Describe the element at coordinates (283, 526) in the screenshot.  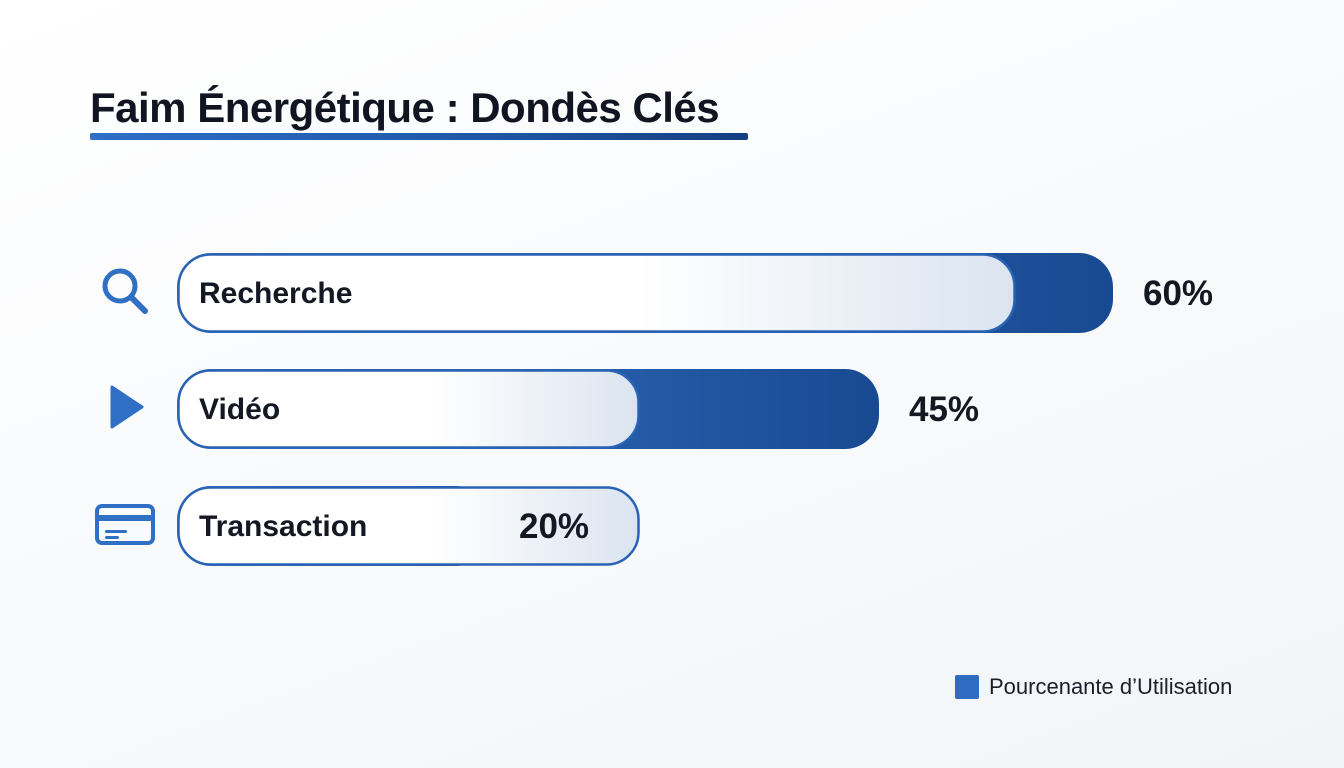
I see `category-label: Transaction` at that location.